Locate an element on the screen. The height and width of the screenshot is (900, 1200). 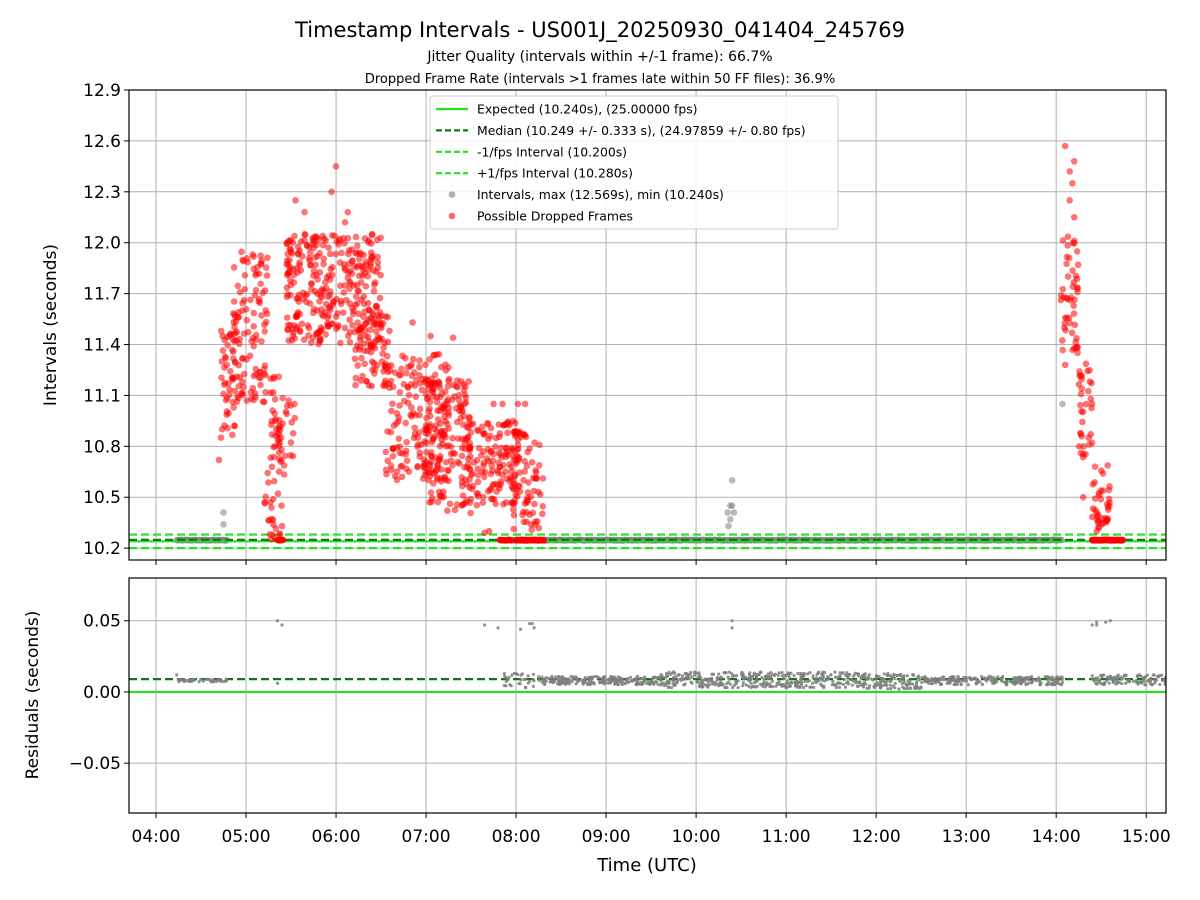
x-tick-label: 10:00 is located at coordinates (696, 837).